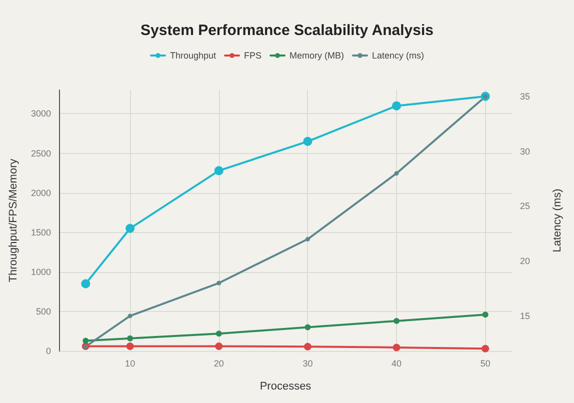 This screenshot has width=574, height=403. I want to click on y-tick-label: 500, so click(43, 311).